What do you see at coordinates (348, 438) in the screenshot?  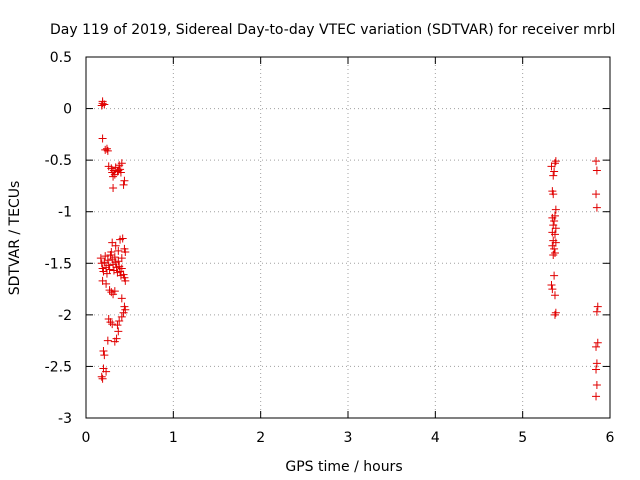 I see `x-tick-label: 3` at bounding box center [348, 438].